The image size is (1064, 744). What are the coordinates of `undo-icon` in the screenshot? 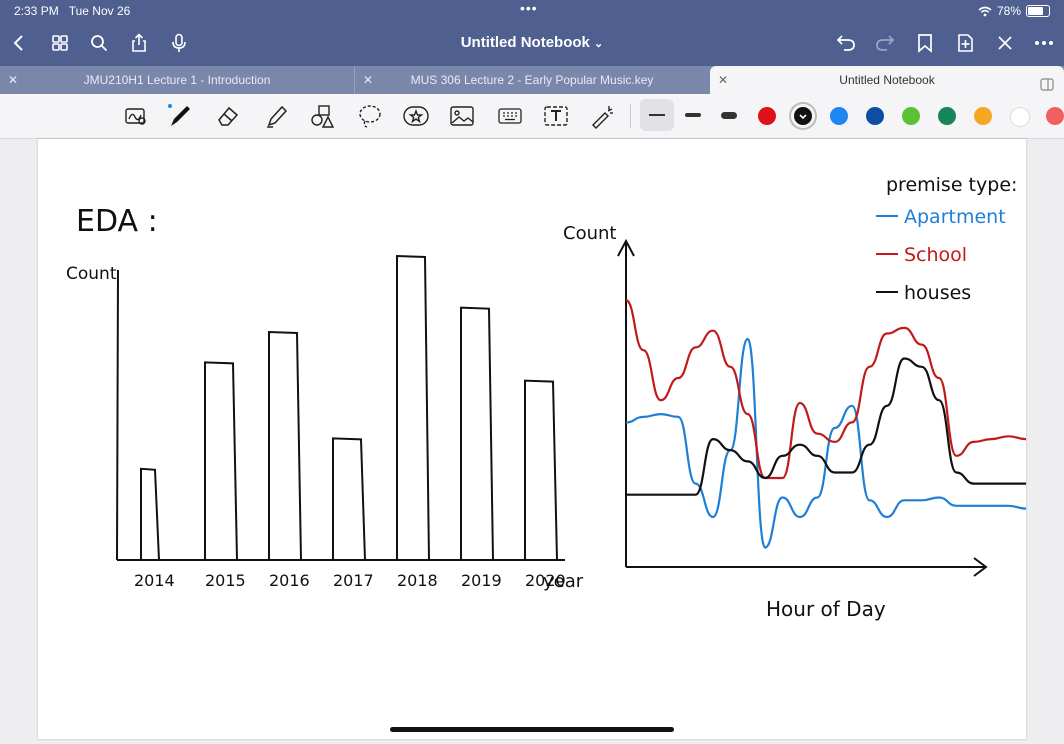 It's located at (846, 43).